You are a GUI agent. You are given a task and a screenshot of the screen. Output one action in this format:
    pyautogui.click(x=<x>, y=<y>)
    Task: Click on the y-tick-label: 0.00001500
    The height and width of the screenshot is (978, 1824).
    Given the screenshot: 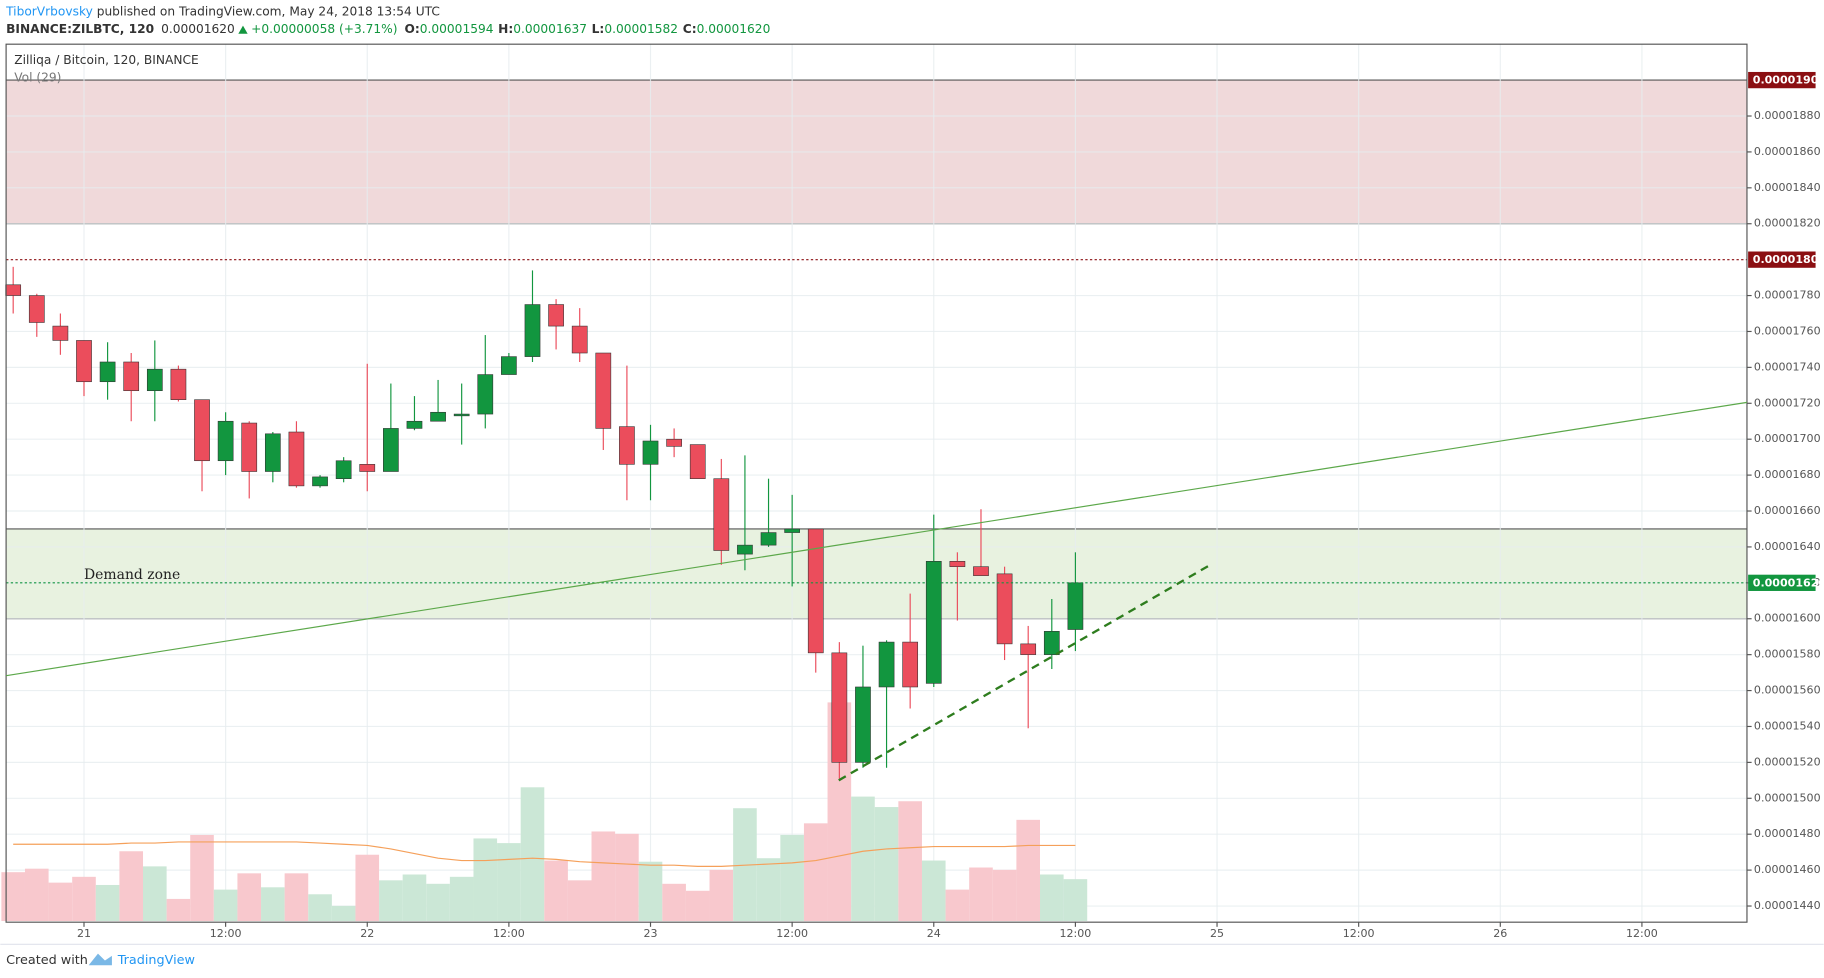 What is the action you would take?
    pyautogui.click(x=1787, y=797)
    